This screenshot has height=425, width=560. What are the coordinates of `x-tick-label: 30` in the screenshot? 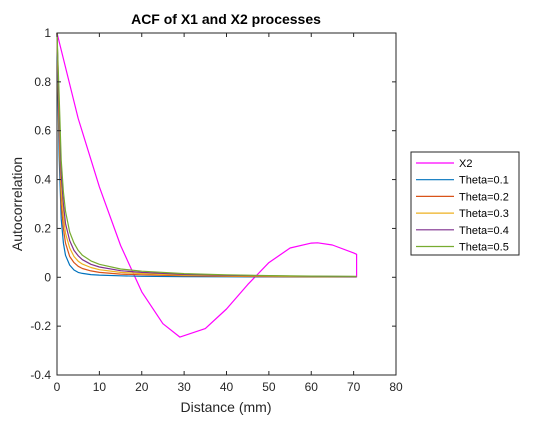 It's located at (184, 387).